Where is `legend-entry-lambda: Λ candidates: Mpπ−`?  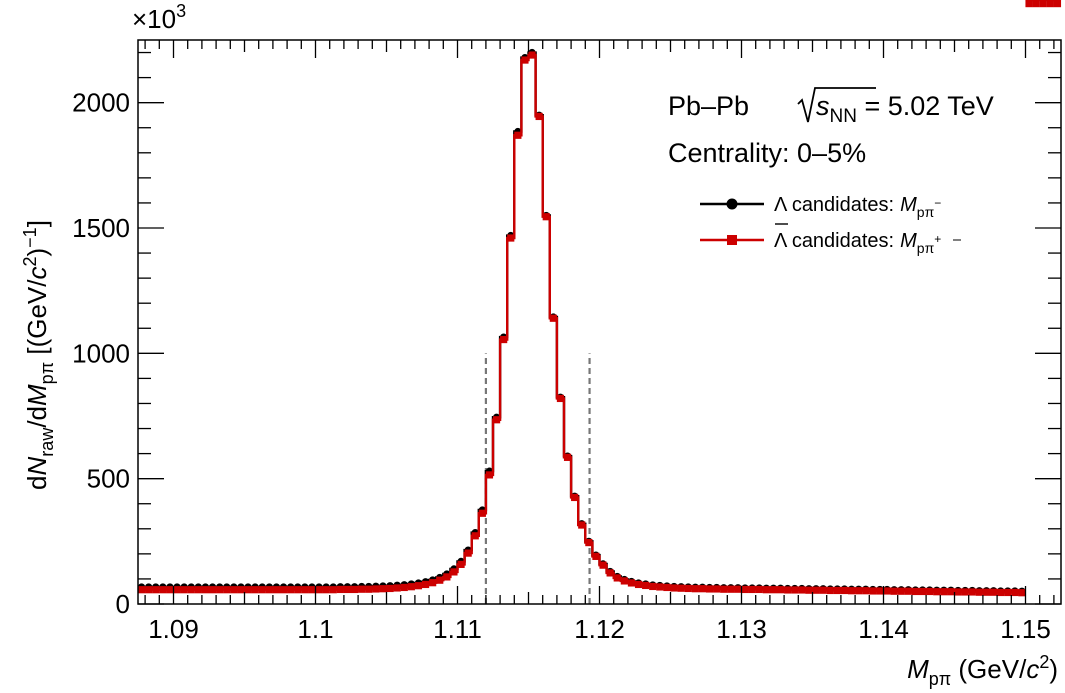 legend-entry-lambda: Λ candidates: Mpπ− is located at coordinates (857, 207).